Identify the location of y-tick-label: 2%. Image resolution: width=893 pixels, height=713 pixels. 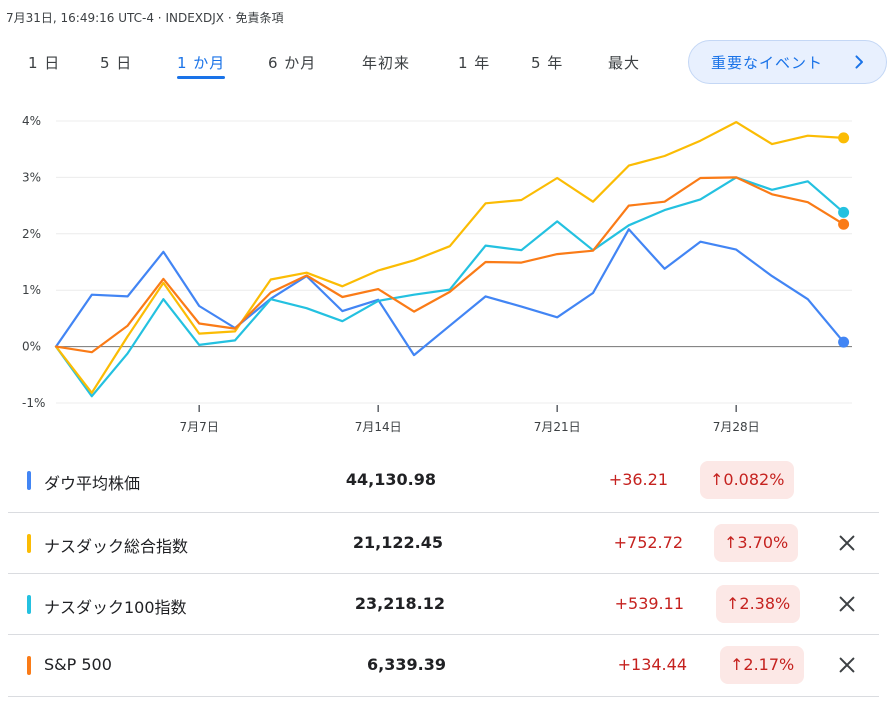
(31, 234).